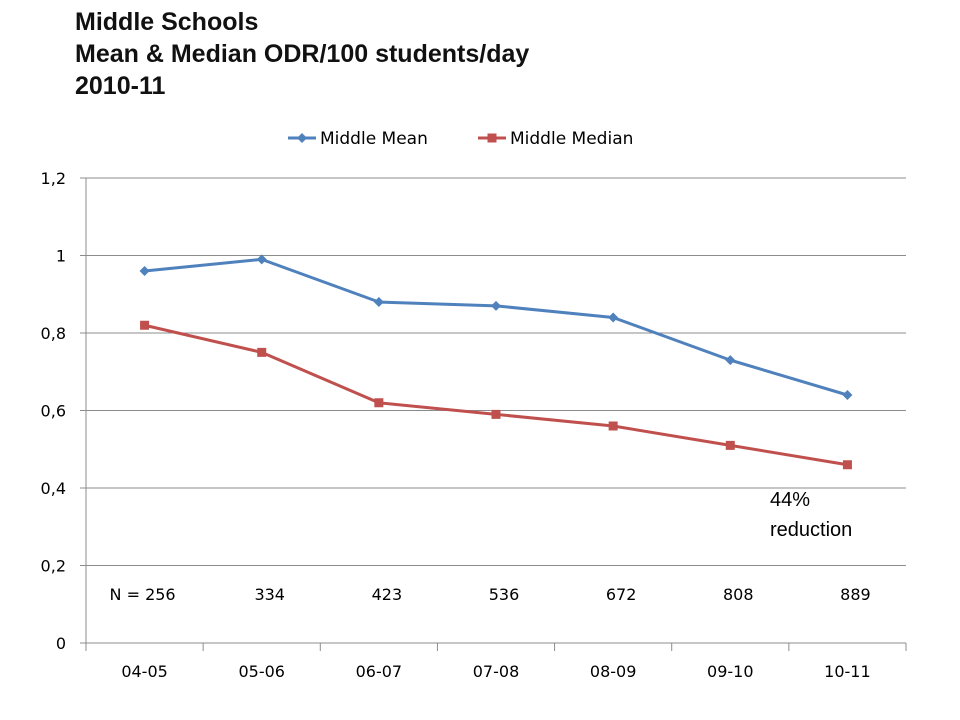  Describe the element at coordinates (374, 139) in the screenshot. I see `legend-label: Middle Mean` at that location.